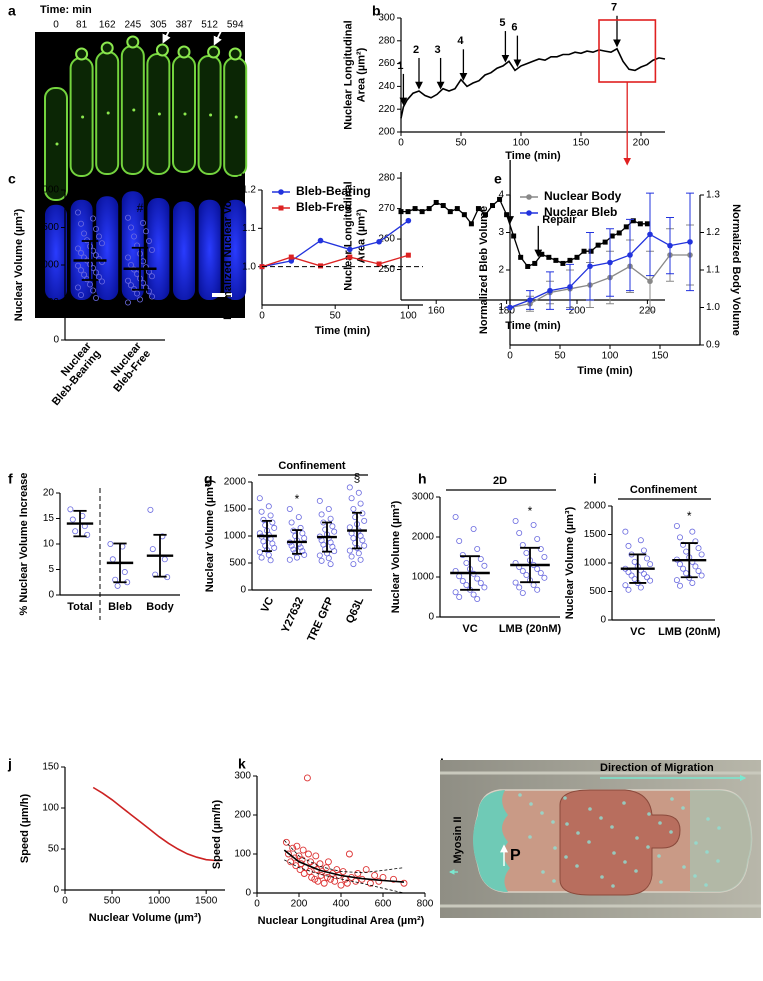  I want to click on y2-tick-label: 1.1, so click(713, 270).